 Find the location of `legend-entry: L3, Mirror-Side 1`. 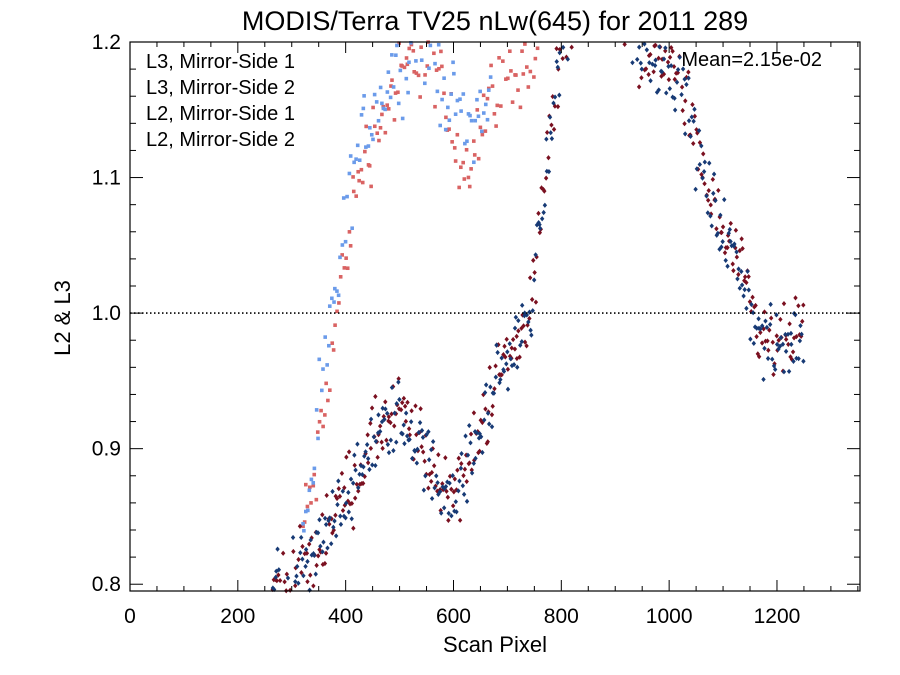

legend-entry: L3, Mirror-Side 1 is located at coordinates (220, 62).